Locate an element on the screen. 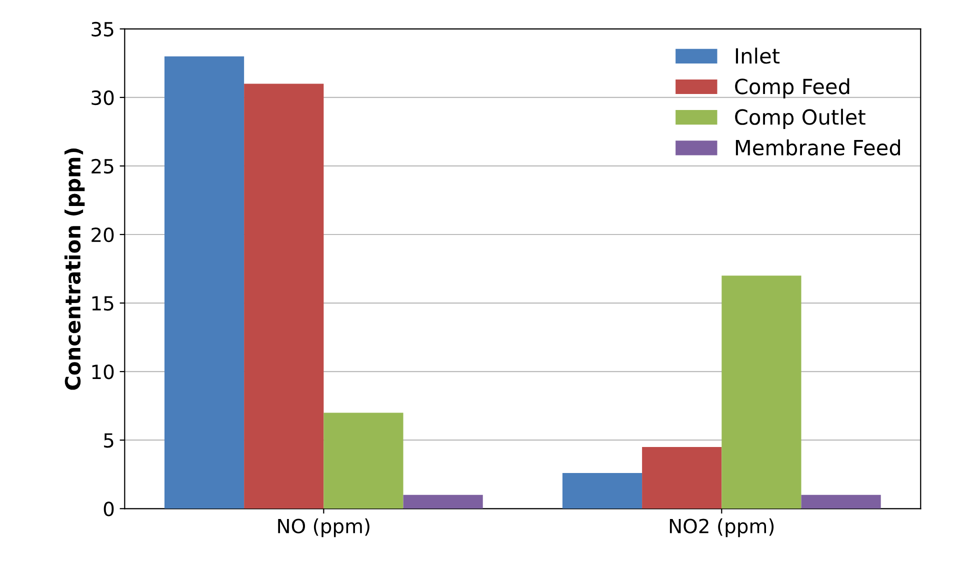 The width and height of the screenshot is (959, 578). y-tick-label: 10 is located at coordinates (103, 372).